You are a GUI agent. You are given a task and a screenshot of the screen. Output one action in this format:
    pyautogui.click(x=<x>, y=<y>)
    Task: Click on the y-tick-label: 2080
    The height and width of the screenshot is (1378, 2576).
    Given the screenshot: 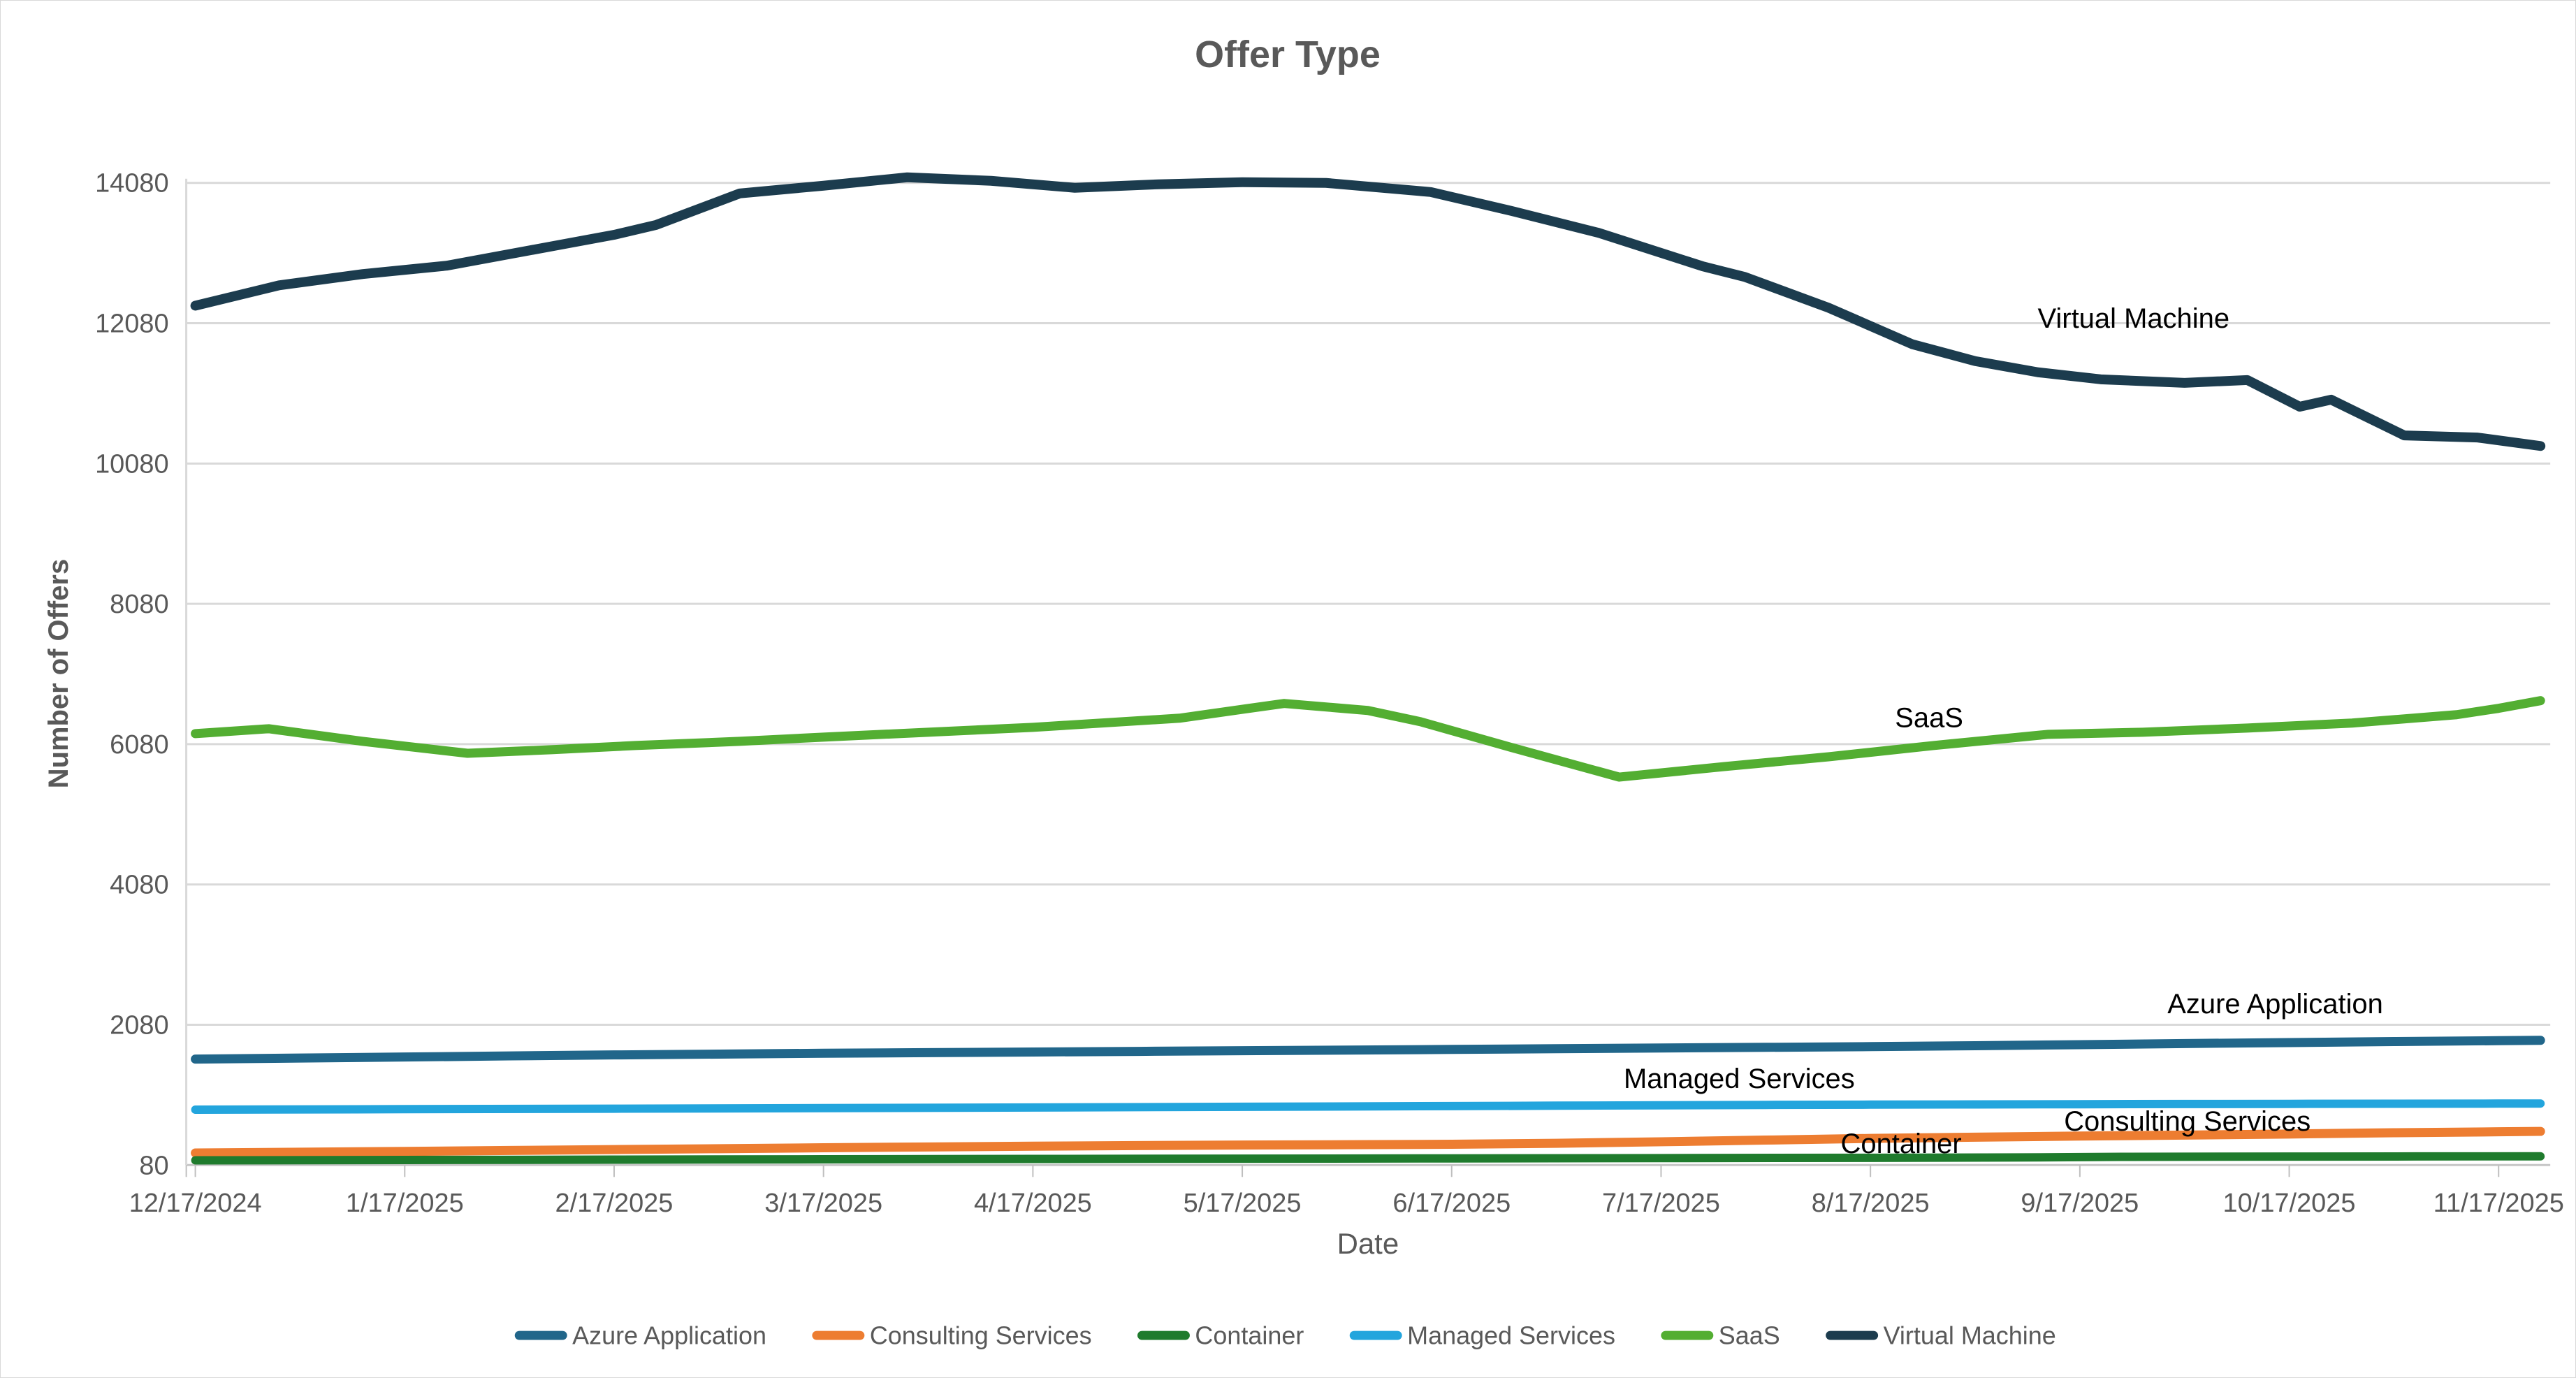 What is the action you would take?
    pyautogui.click(x=139, y=1025)
    